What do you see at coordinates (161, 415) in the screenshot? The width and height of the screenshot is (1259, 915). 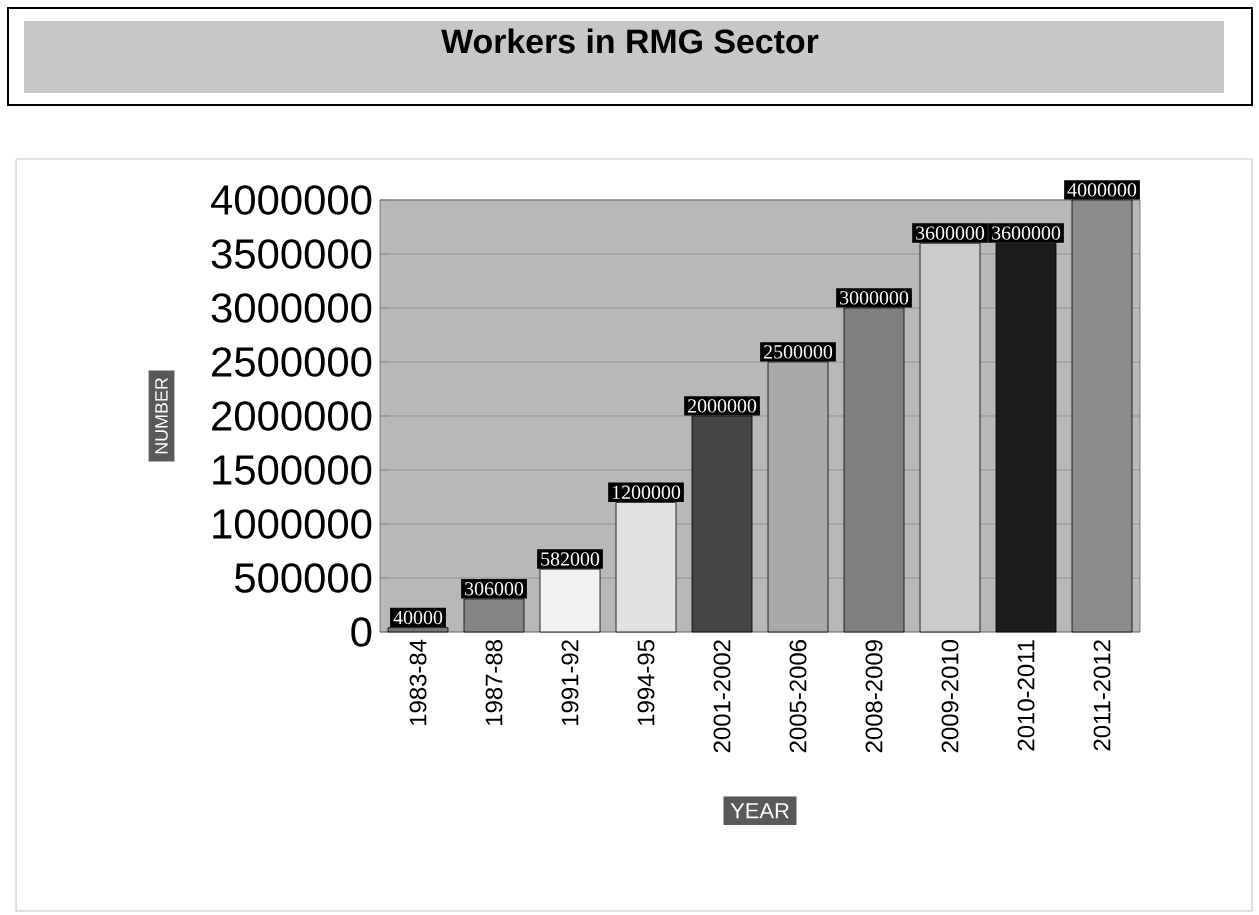 I see `y-axis-title: NUMBER` at bounding box center [161, 415].